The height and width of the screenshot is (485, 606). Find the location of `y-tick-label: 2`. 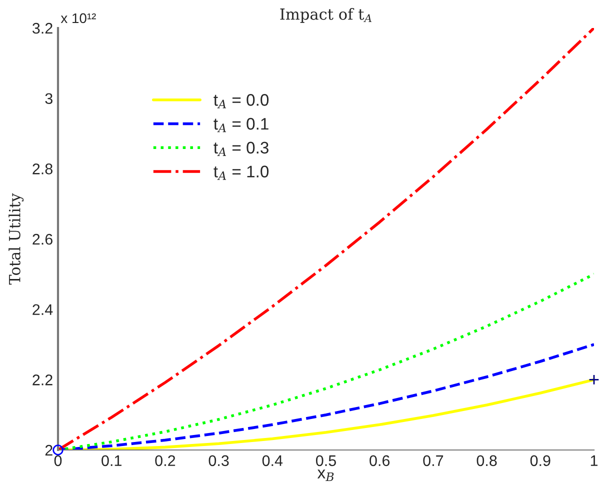

y-tick-label: 2 is located at coordinates (48, 450).